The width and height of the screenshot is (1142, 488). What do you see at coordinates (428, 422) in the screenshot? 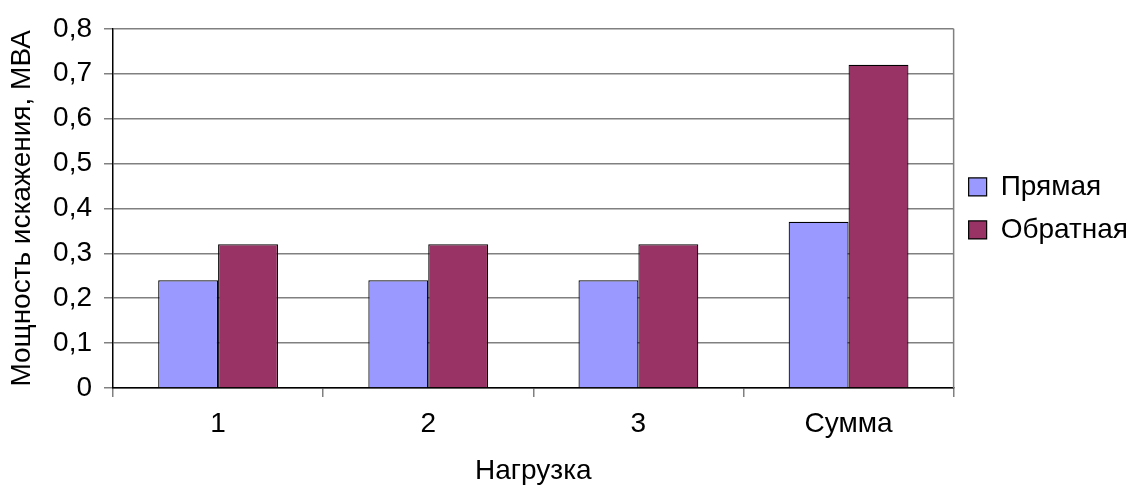
I see `x-tick-label: 2` at bounding box center [428, 422].